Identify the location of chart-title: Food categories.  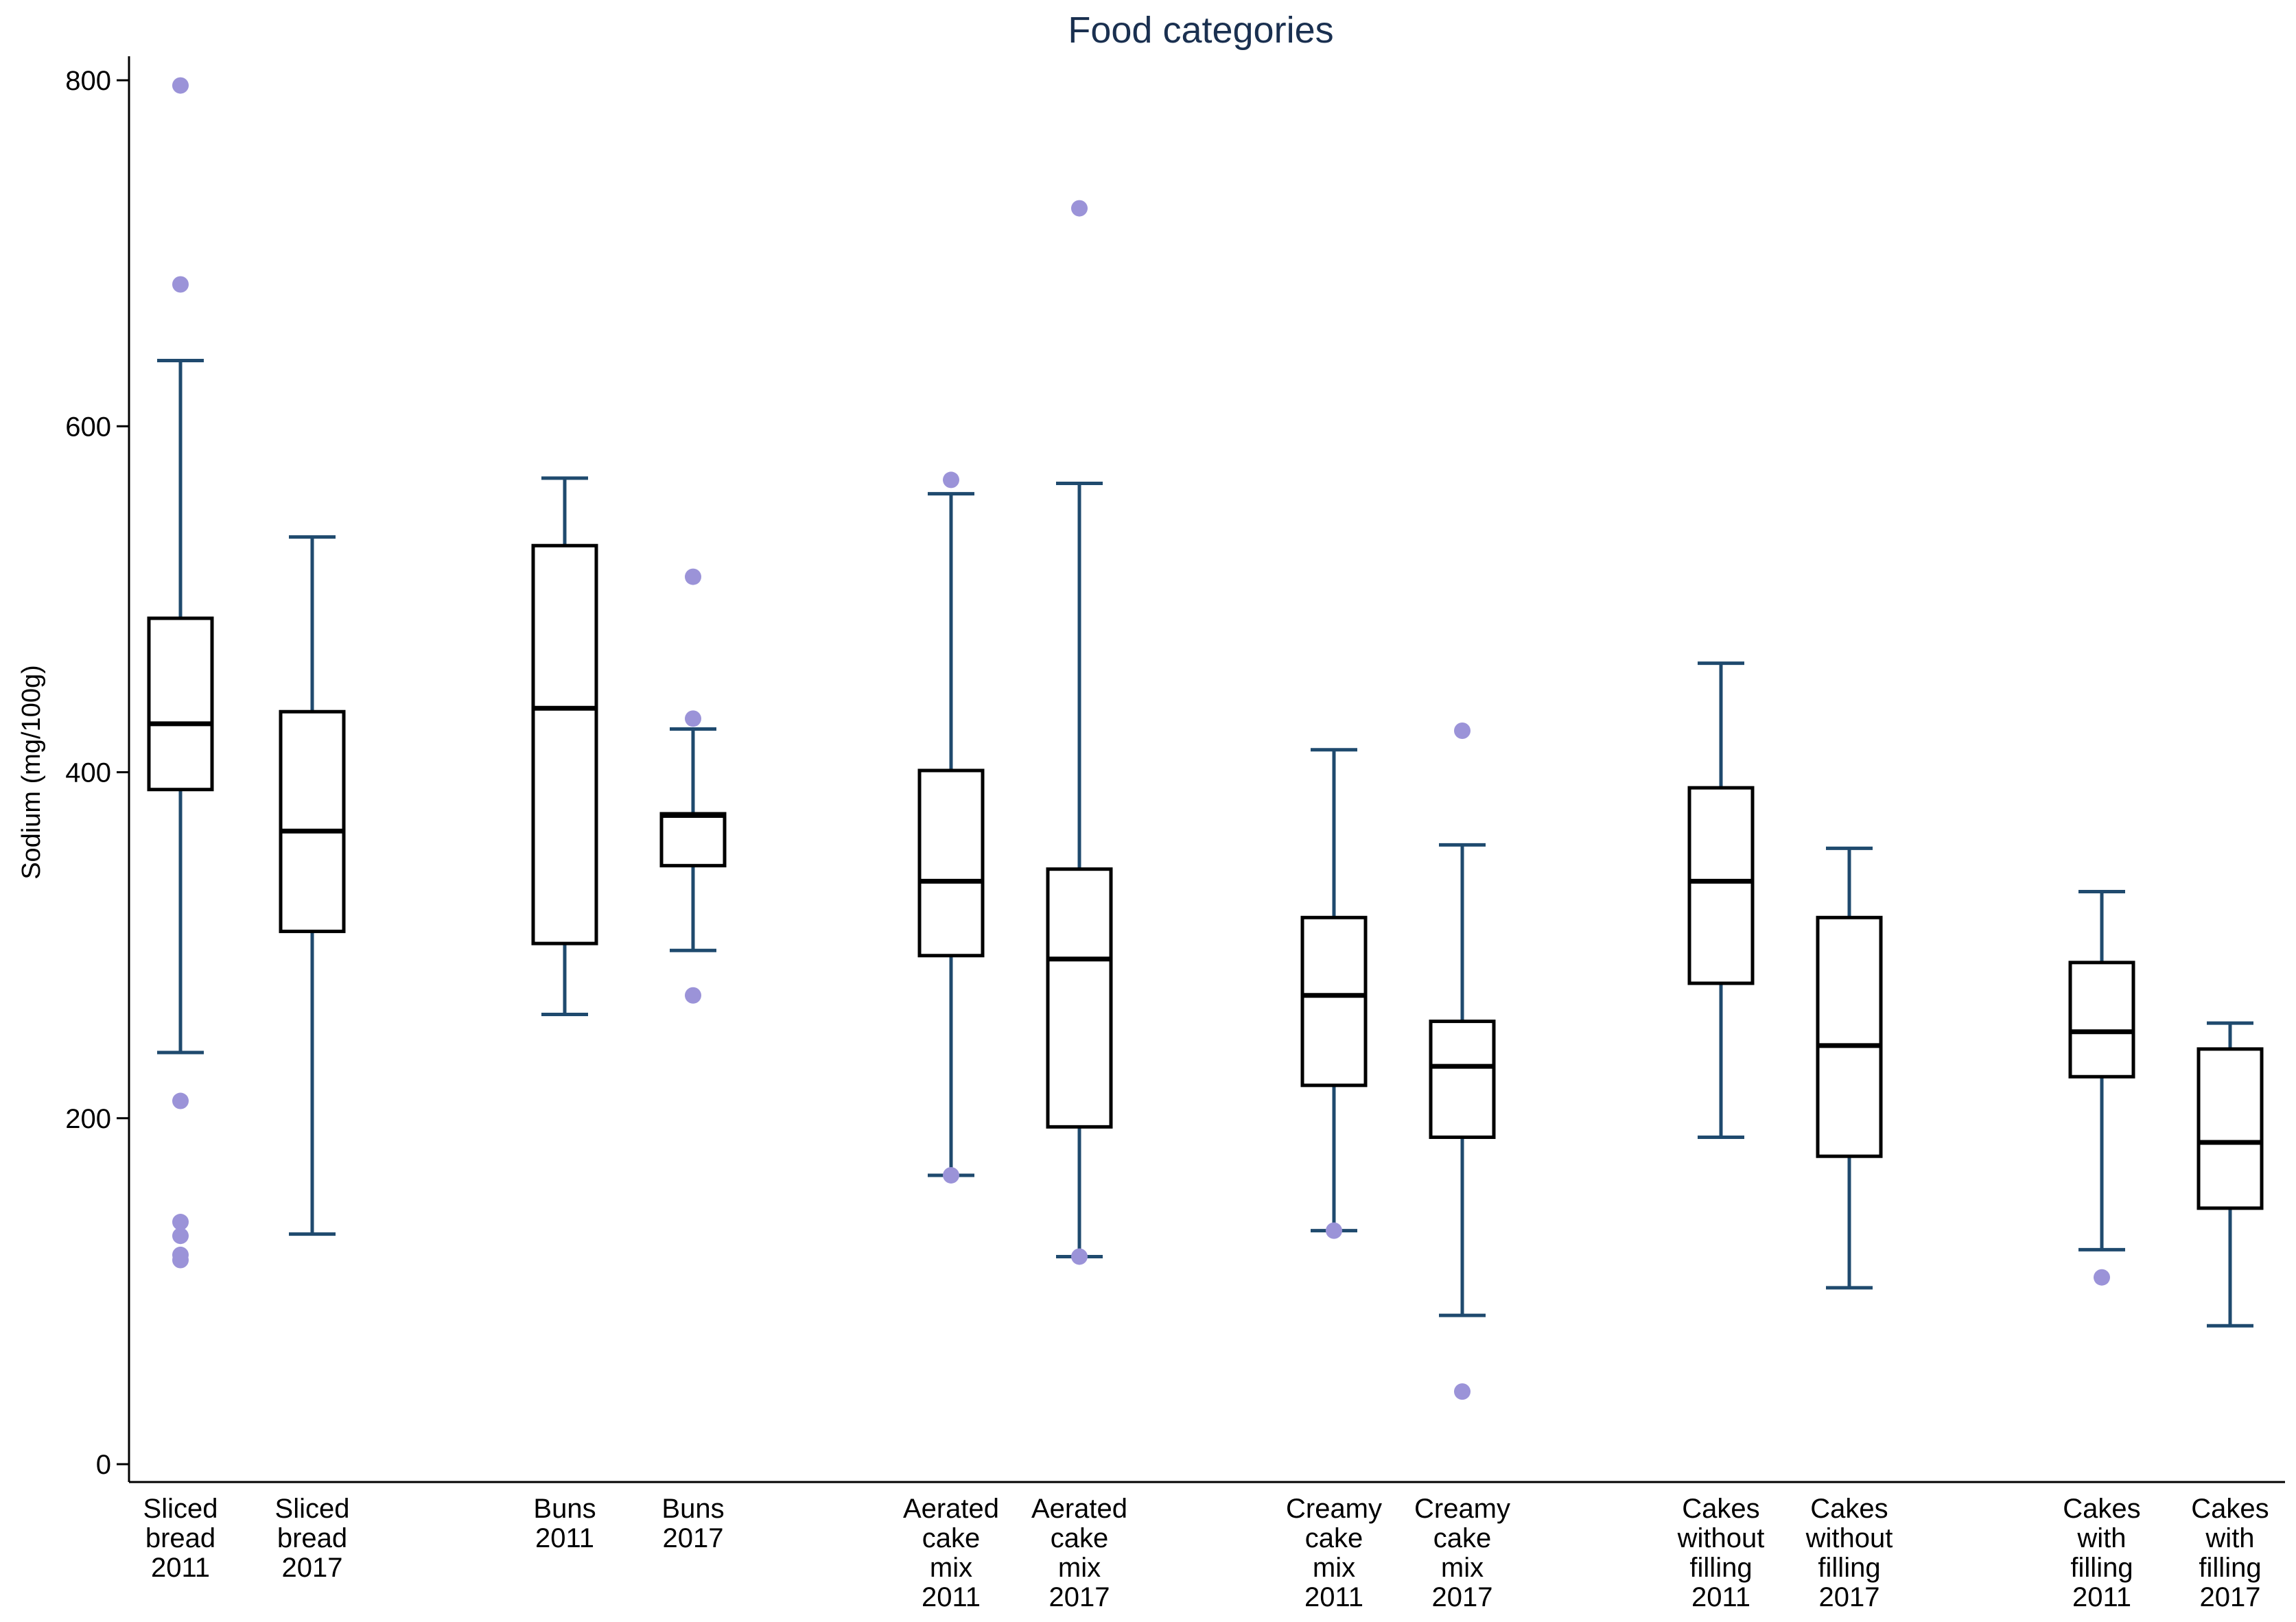
(1200, 30).